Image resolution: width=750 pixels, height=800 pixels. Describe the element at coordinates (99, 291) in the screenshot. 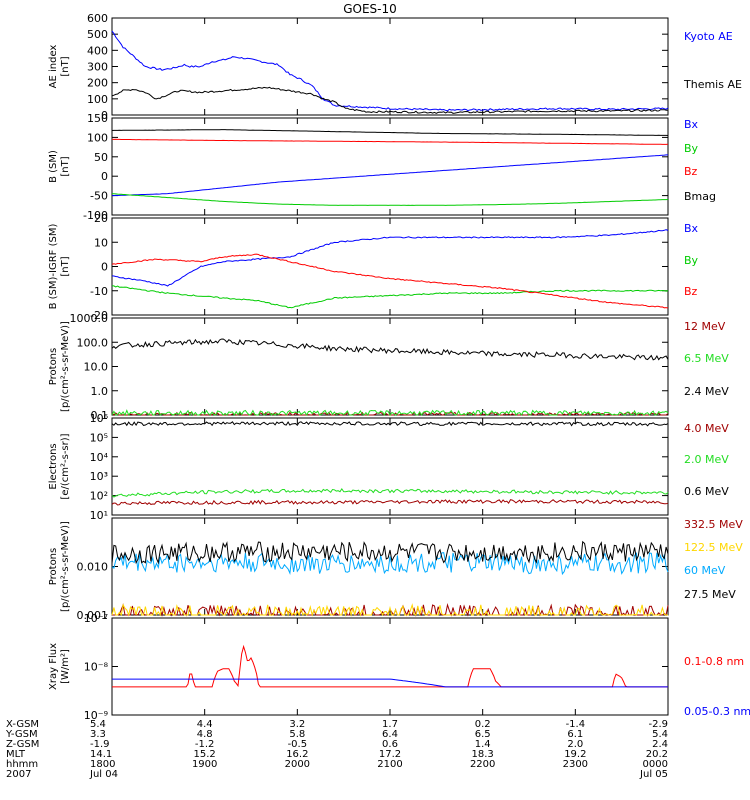

I see `y-tick-label: -10` at that location.